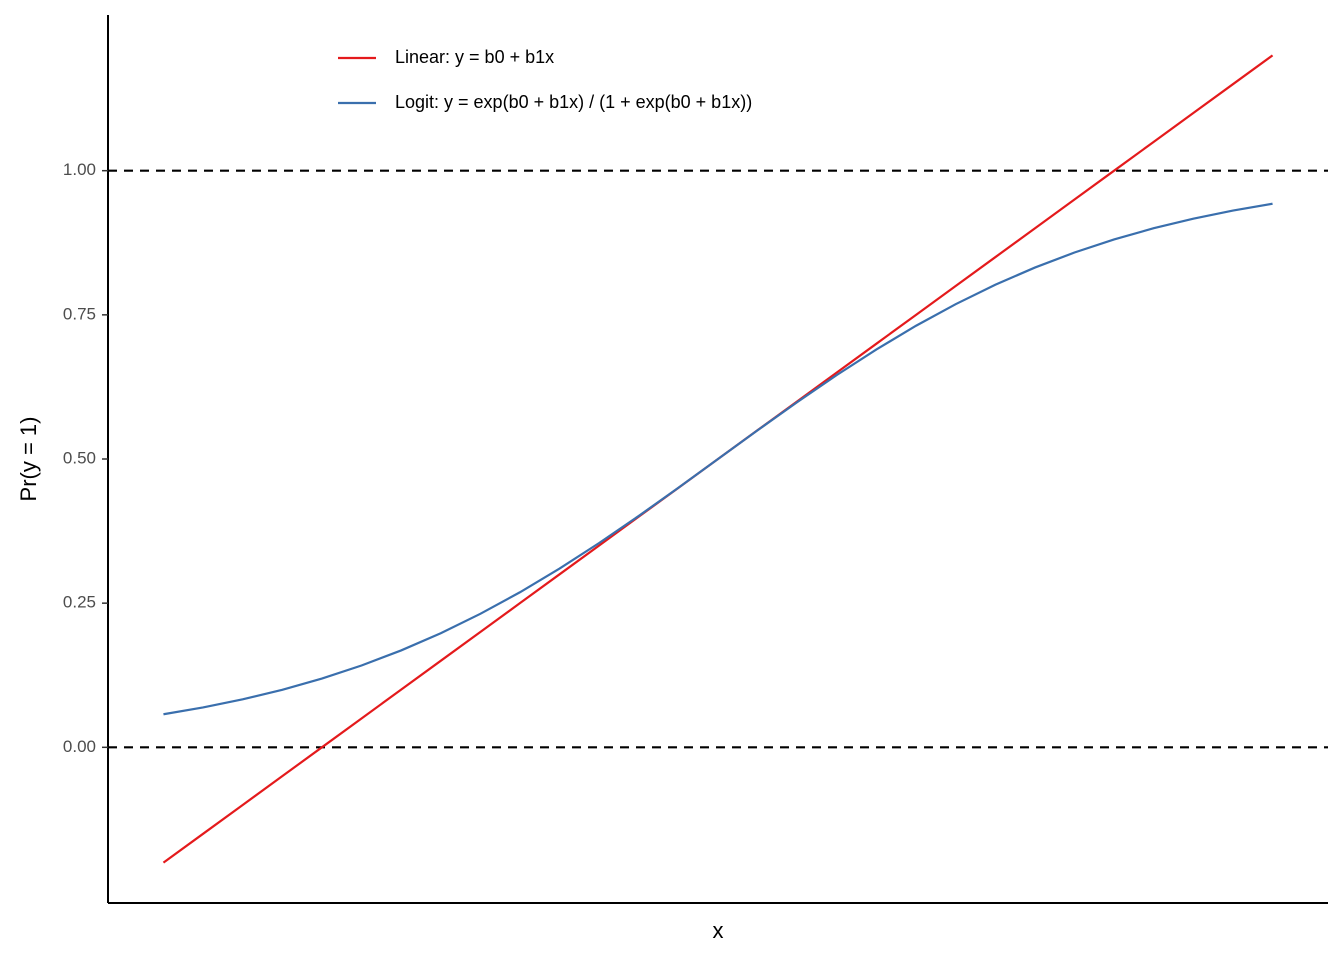 The image size is (1344, 960). Describe the element at coordinates (79, 457) in the screenshot. I see `y-tick-label: 0.50` at that location.